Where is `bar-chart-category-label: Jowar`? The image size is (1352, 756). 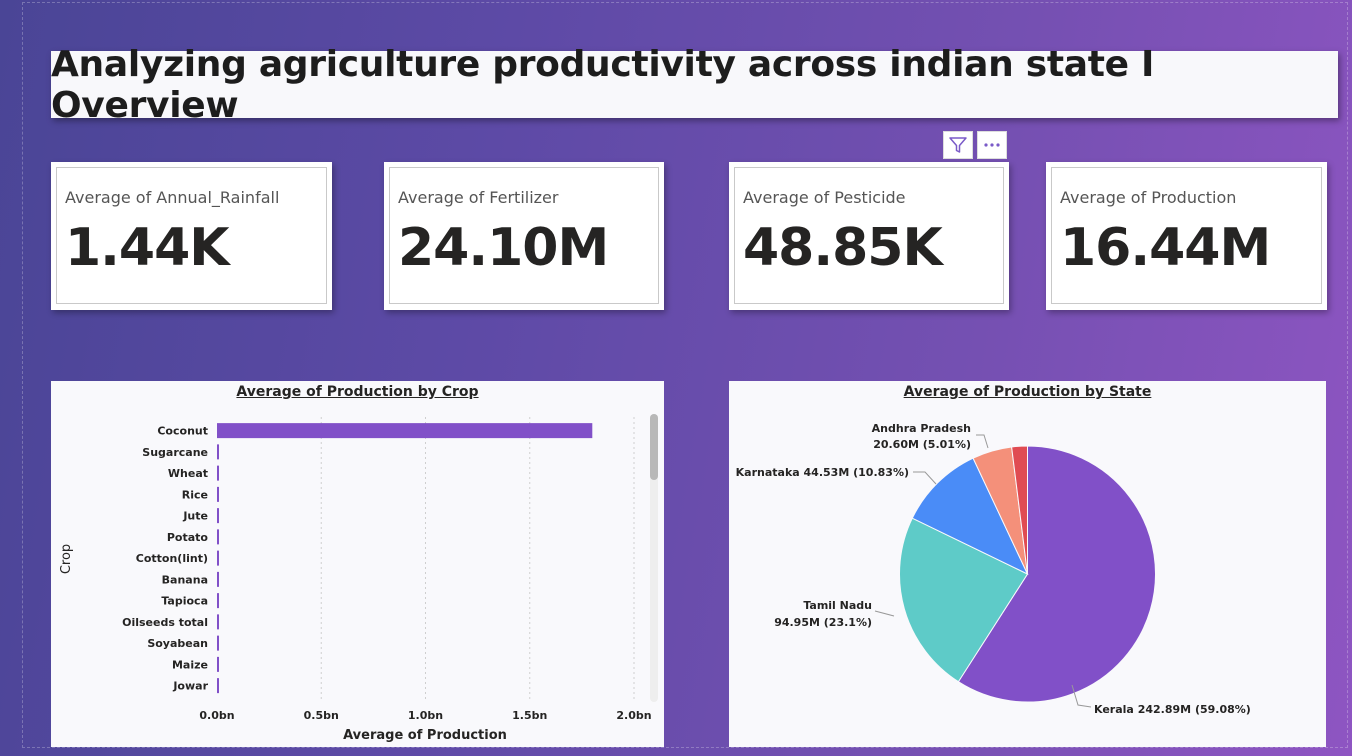 bar-chart-category-label: Jowar is located at coordinates (190, 686).